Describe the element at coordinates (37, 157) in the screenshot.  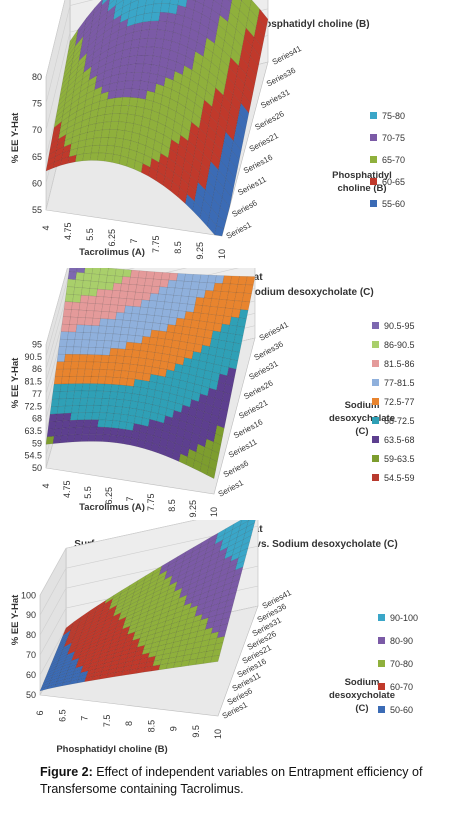
I see `y-tick-label: 65` at that location.